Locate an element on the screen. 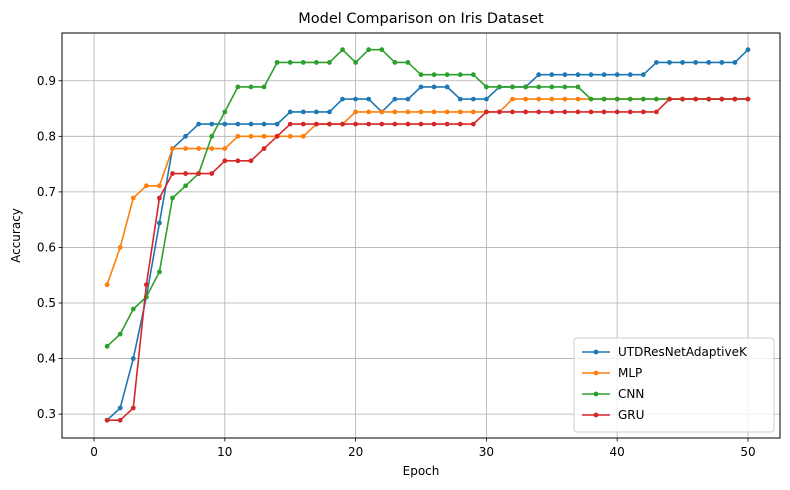  x-tick-label: 0 is located at coordinates (94, 452).